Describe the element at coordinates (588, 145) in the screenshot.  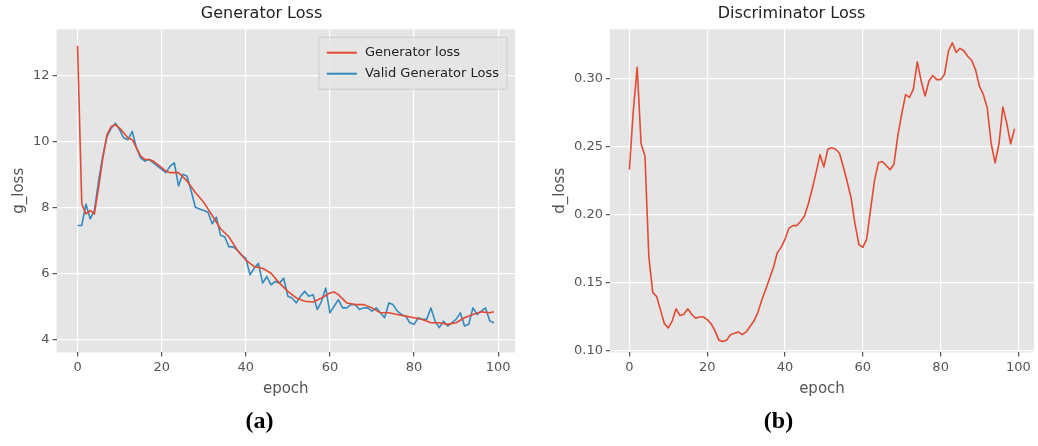
I see `y-tick-label: 0.25` at that location.